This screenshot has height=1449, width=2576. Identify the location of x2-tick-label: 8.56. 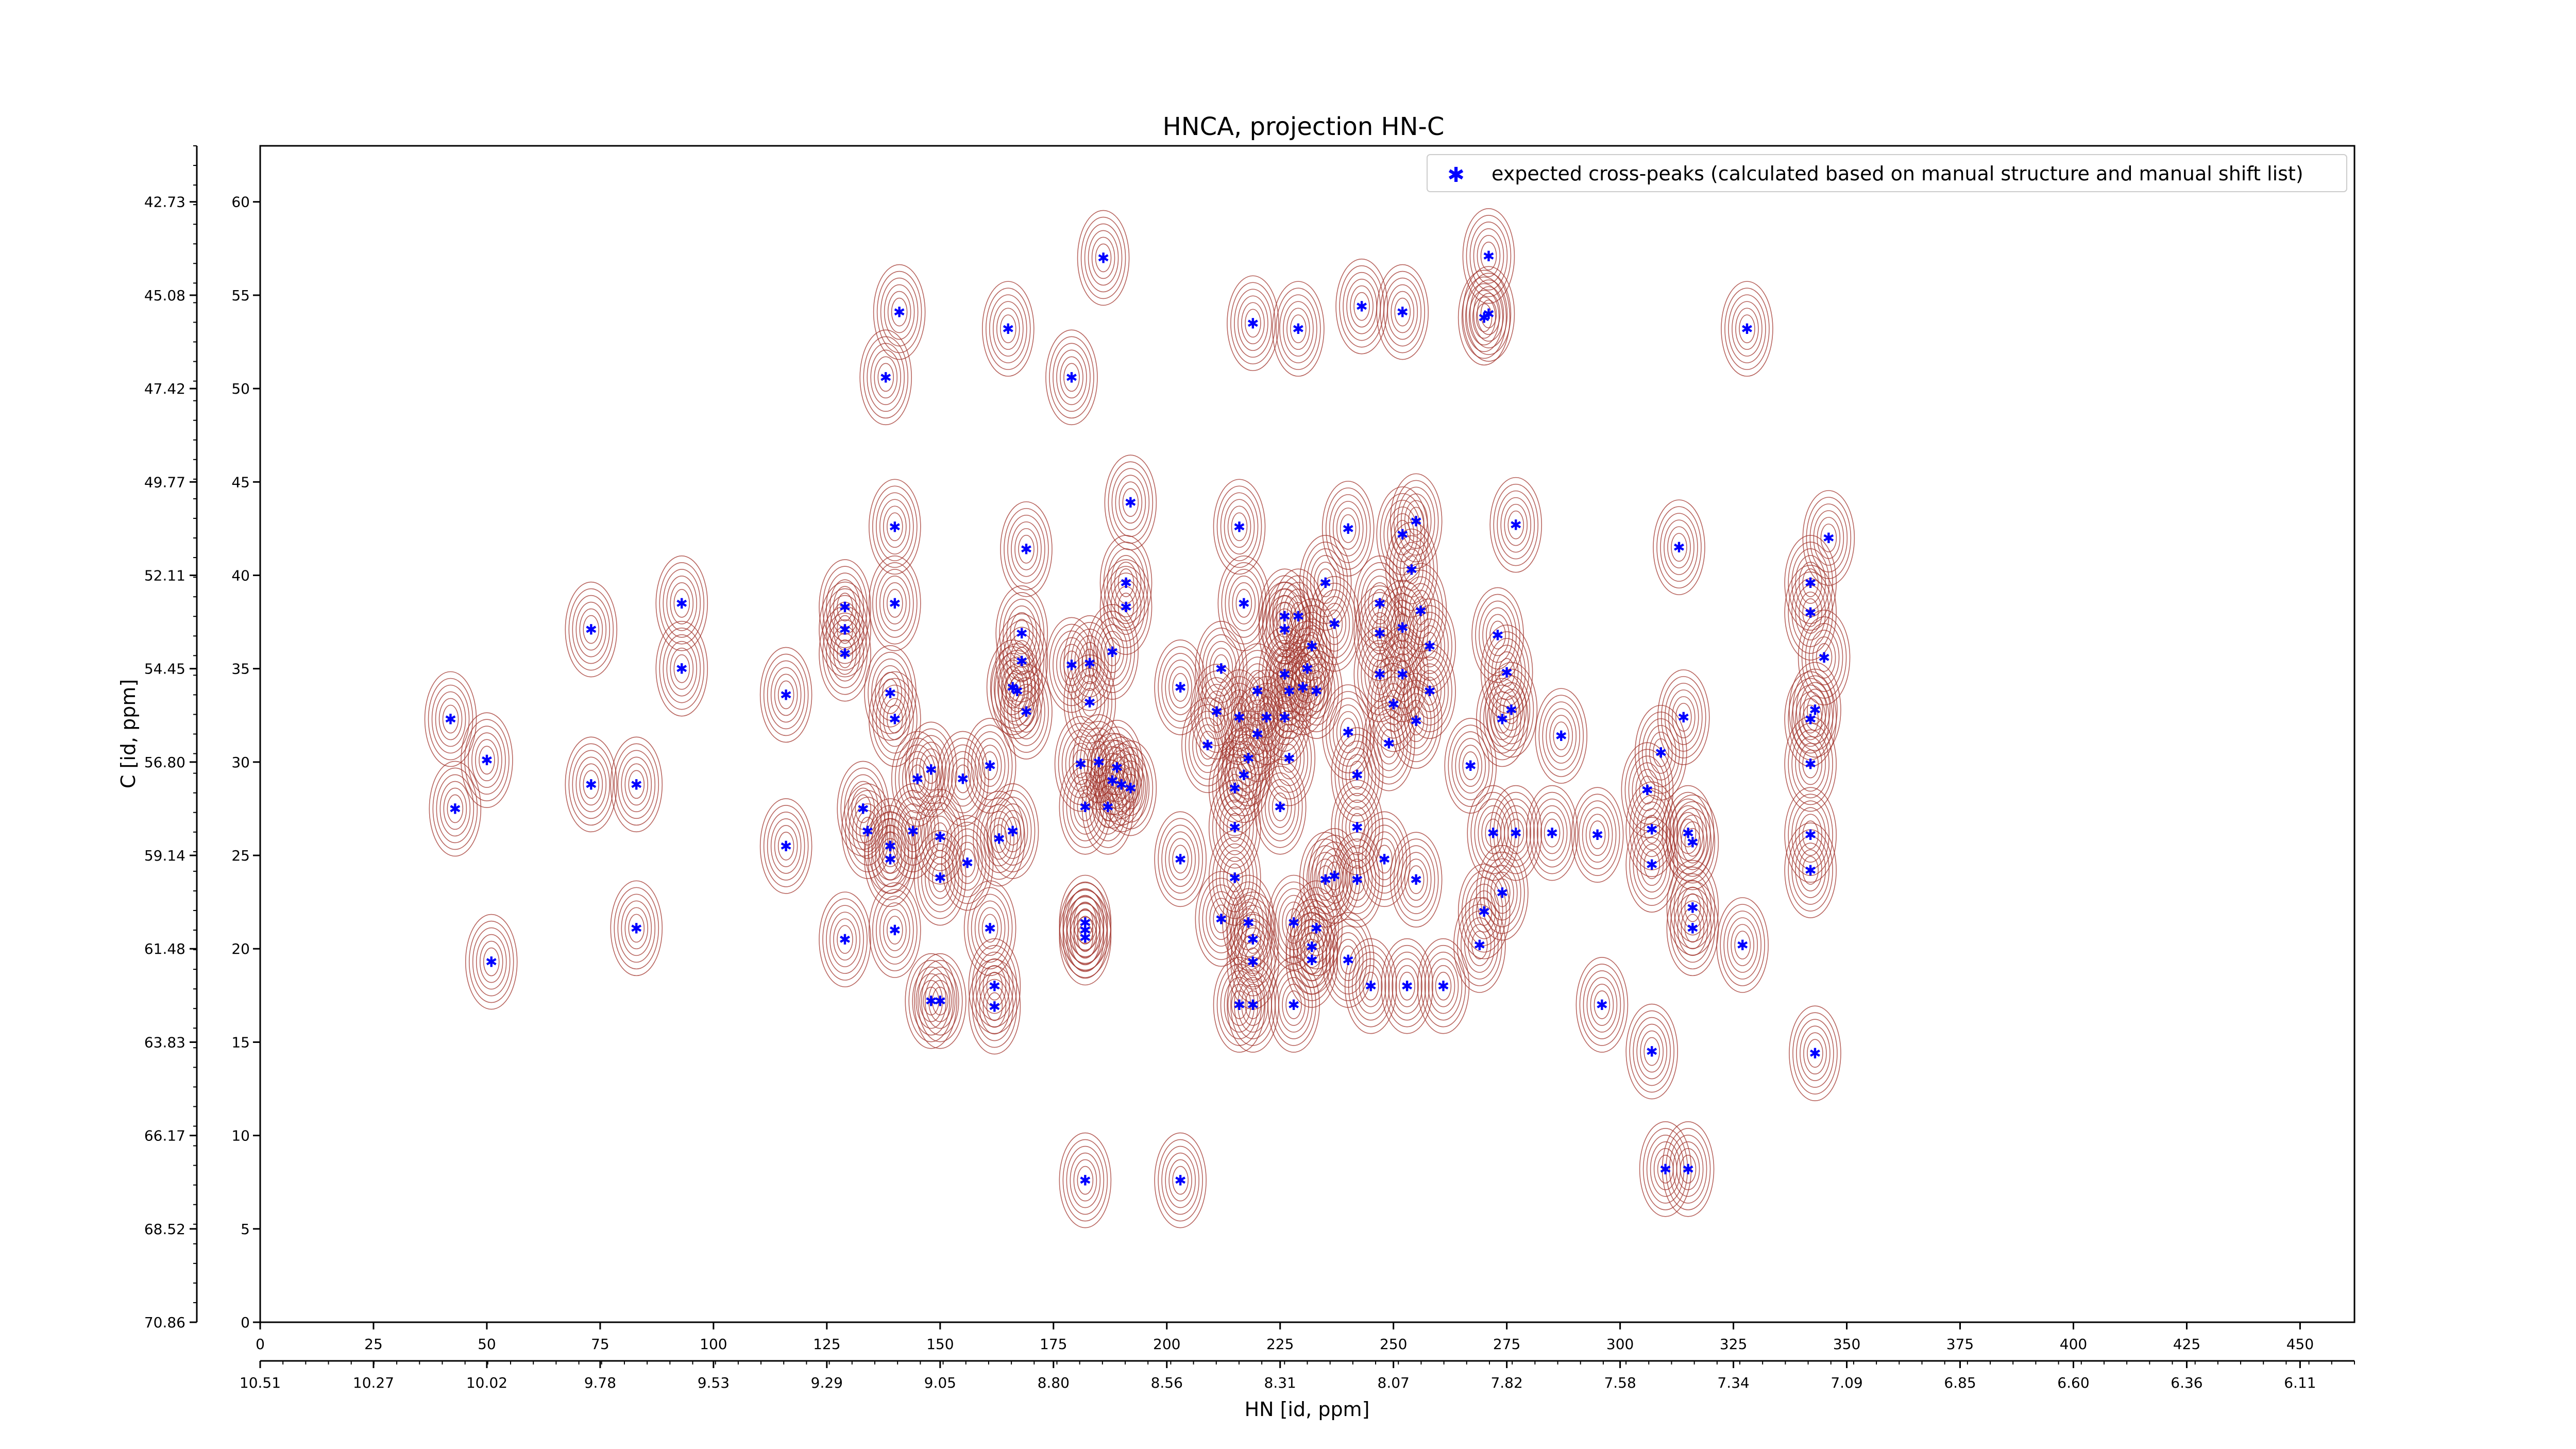
(1167, 1382).